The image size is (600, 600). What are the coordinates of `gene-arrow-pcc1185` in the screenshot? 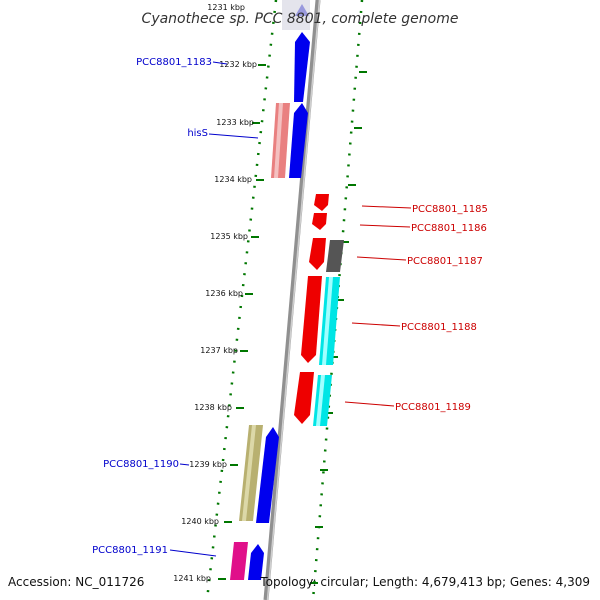 It's located at (321, 202).